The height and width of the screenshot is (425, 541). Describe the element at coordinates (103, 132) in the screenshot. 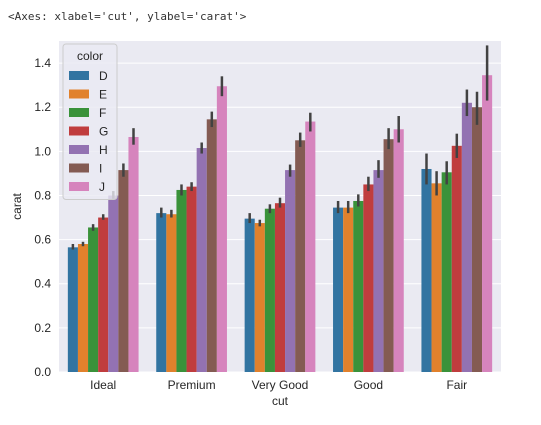

I see `legend-item-label: G` at that location.